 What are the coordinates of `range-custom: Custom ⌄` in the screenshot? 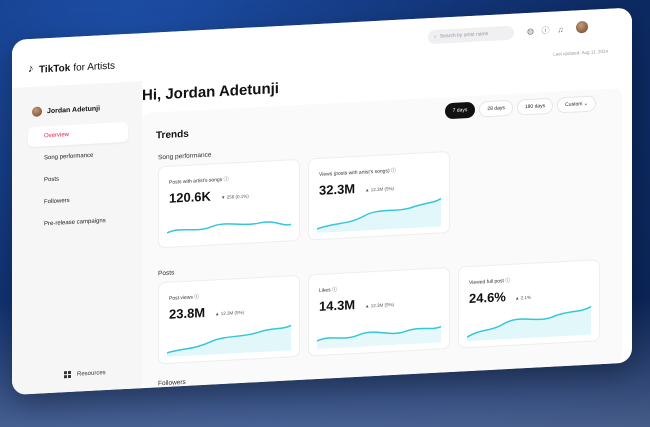 It's located at (576, 104).